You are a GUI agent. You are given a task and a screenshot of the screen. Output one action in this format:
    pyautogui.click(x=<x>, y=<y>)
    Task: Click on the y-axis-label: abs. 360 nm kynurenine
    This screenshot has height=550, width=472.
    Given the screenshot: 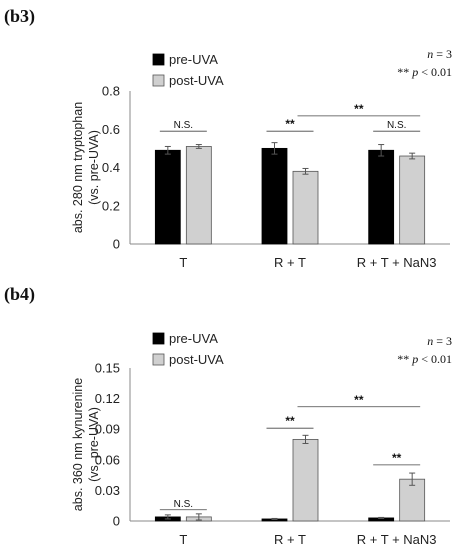 What is the action you would take?
    pyautogui.click(x=78, y=444)
    